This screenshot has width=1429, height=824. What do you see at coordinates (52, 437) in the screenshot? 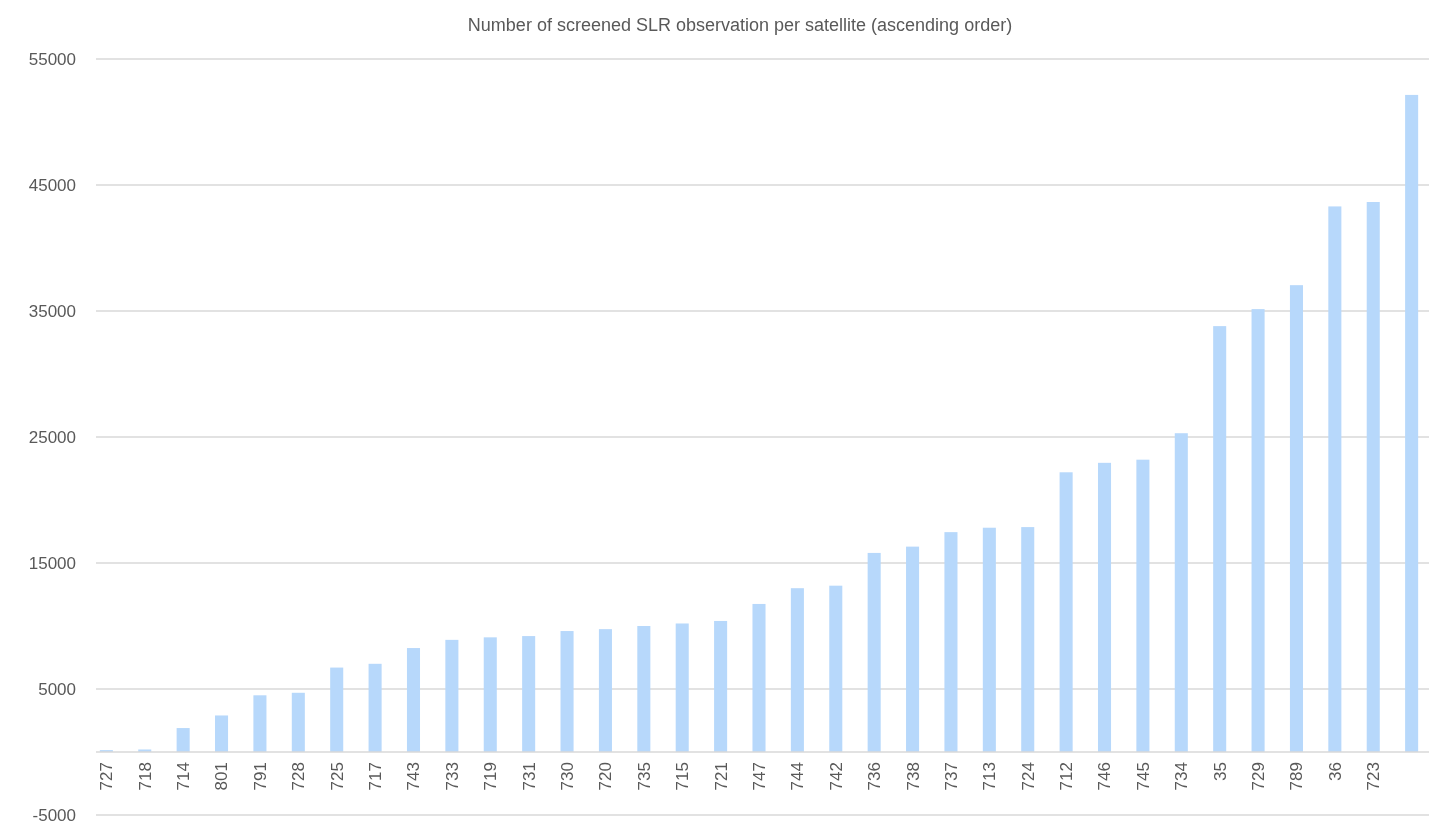
I see `y-tick-label: 25000` at bounding box center [52, 437].